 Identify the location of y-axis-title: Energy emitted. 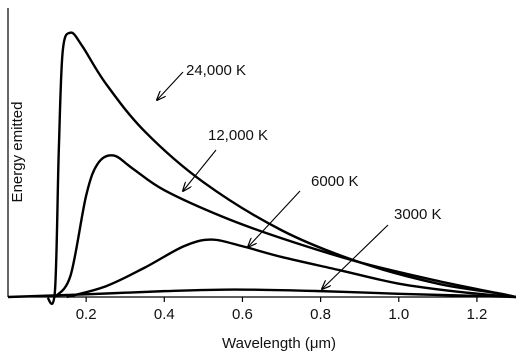
(17, 152).